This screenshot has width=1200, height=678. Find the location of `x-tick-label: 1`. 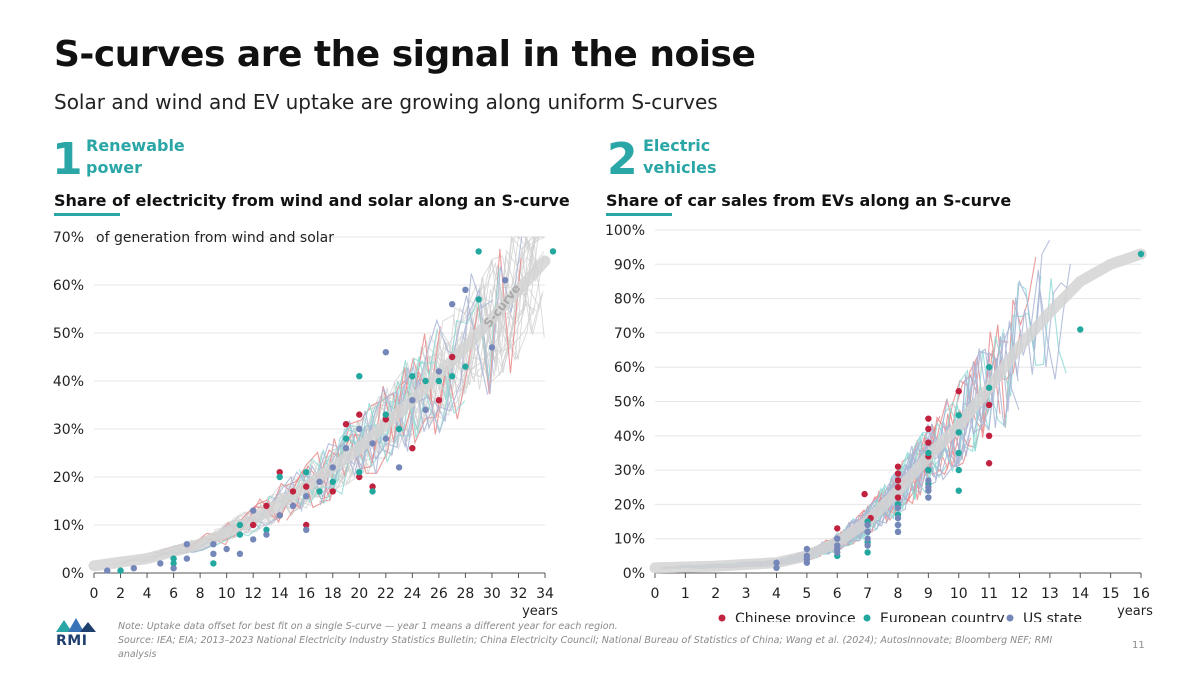

x-tick-label: 1 is located at coordinates (685, 594).